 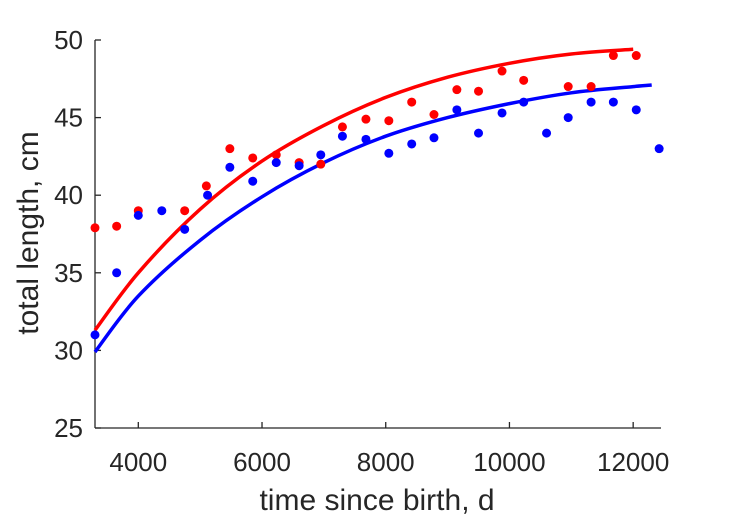 I want to click on y-tick-label: 40, so click(x=68, y=195).